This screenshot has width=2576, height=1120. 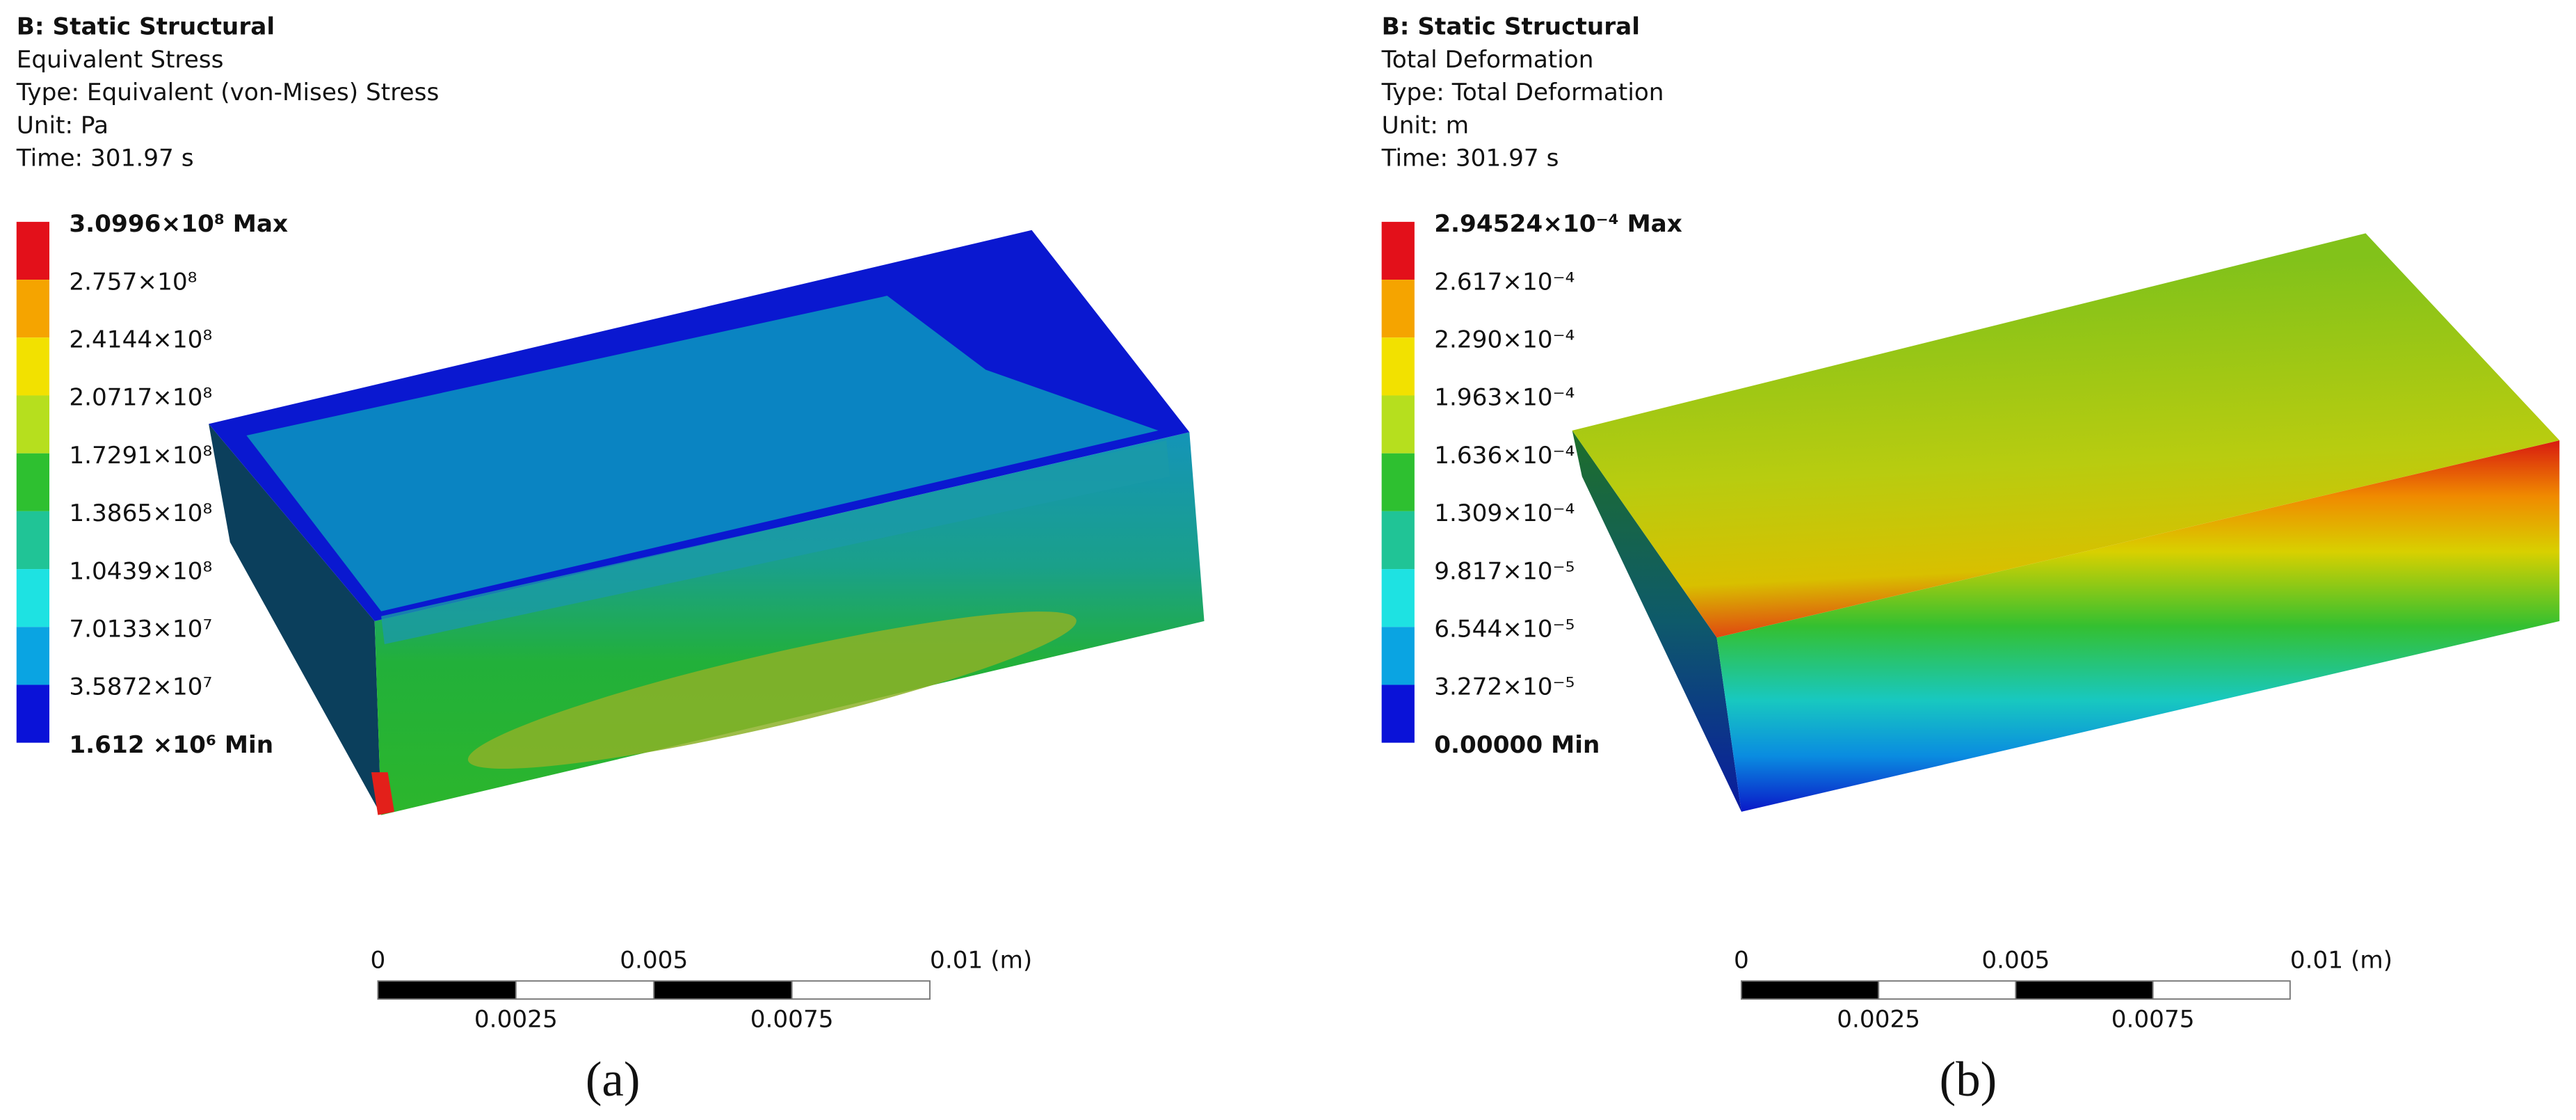 I want to click on legend-label: 3.5872×10⁷, so click(x=140, y=687).